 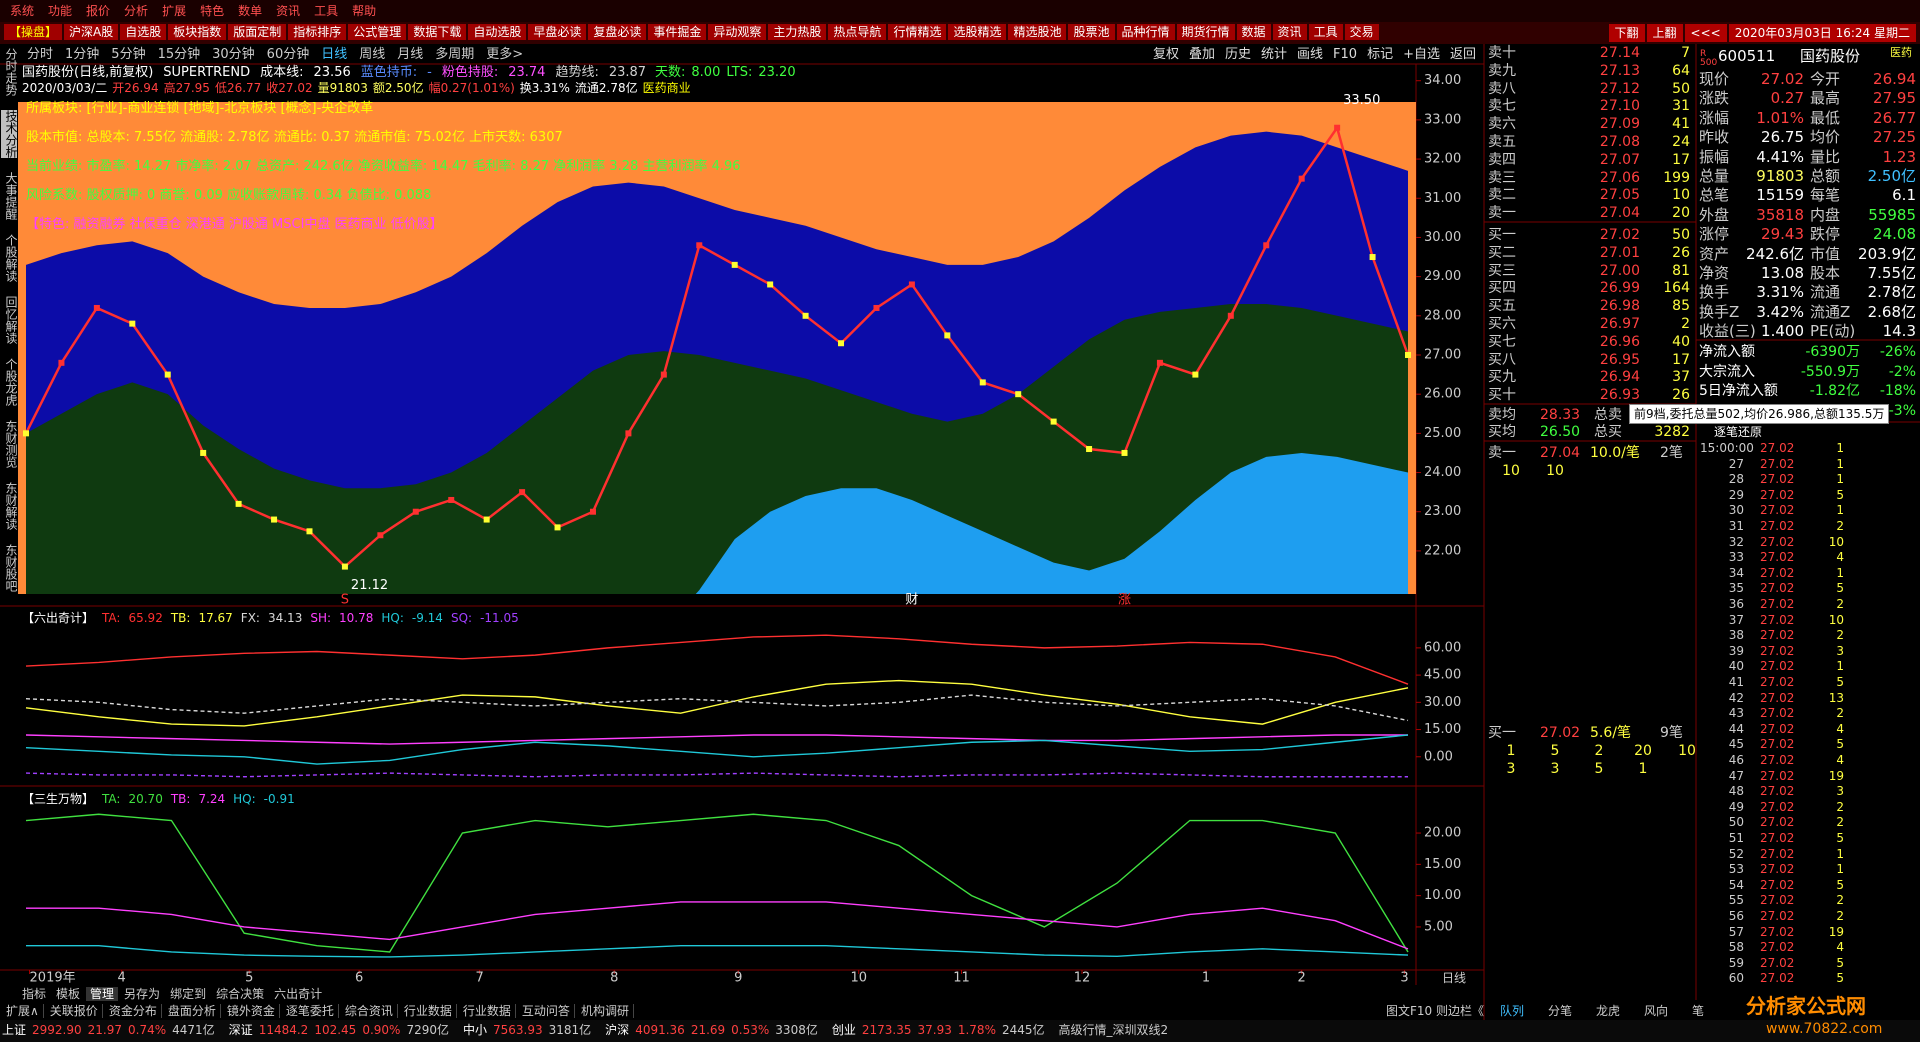 I want to click on legend-label: 成本线:, so click(x=282, y=72).